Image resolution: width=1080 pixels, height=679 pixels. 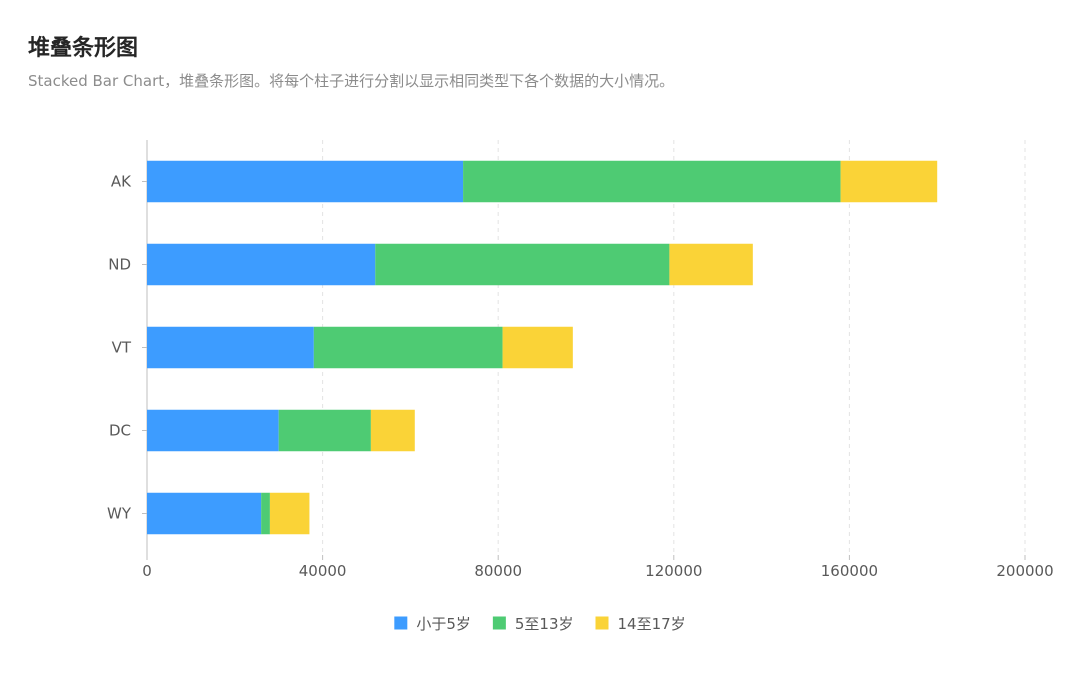 I want to click on y-tick-label: VT, so click(x=122, y=348).